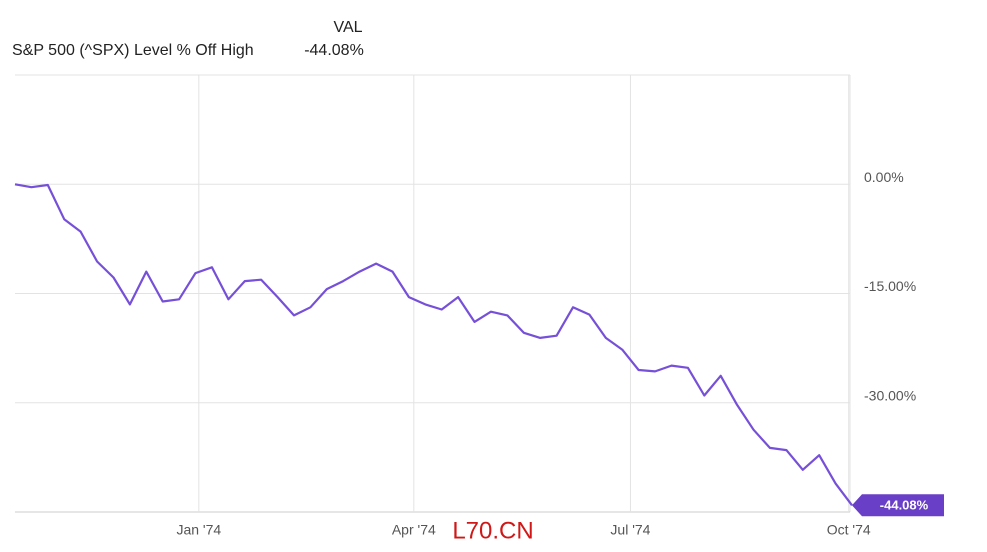 The image size is (987, 552). What do you see at coordinates (492, 530) in the screenshot?
I see `watermark: L70.CN` at bounding box center [492, 530].